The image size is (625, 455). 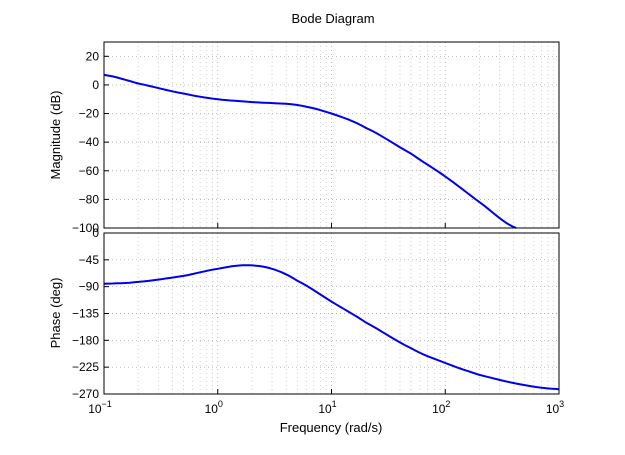 What do you see at coordinates (89, 171) in the screenshot?
I see `magnitude-y-tick-label: −60` at bounding box center [89, 171].